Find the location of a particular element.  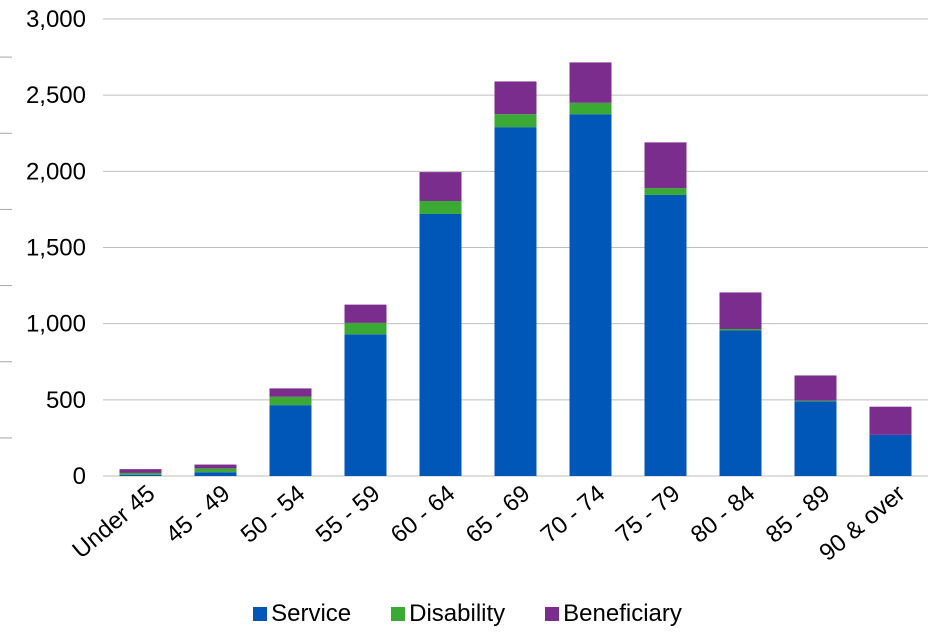

y-axis-tick-labels: 0 500 1,000 1,500 2,000 2,500 3,000 is located at coordinates (56, 248).